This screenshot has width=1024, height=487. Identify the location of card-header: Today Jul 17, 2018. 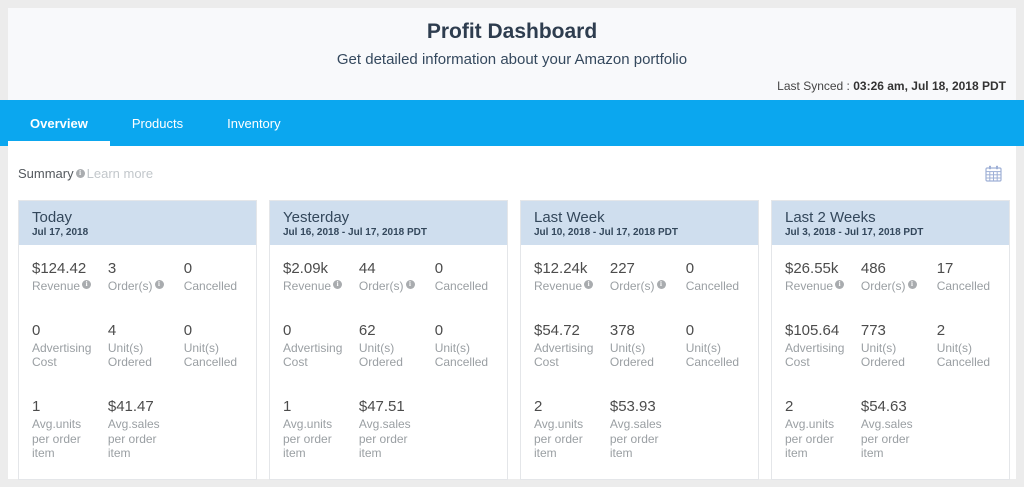
(137, 223).